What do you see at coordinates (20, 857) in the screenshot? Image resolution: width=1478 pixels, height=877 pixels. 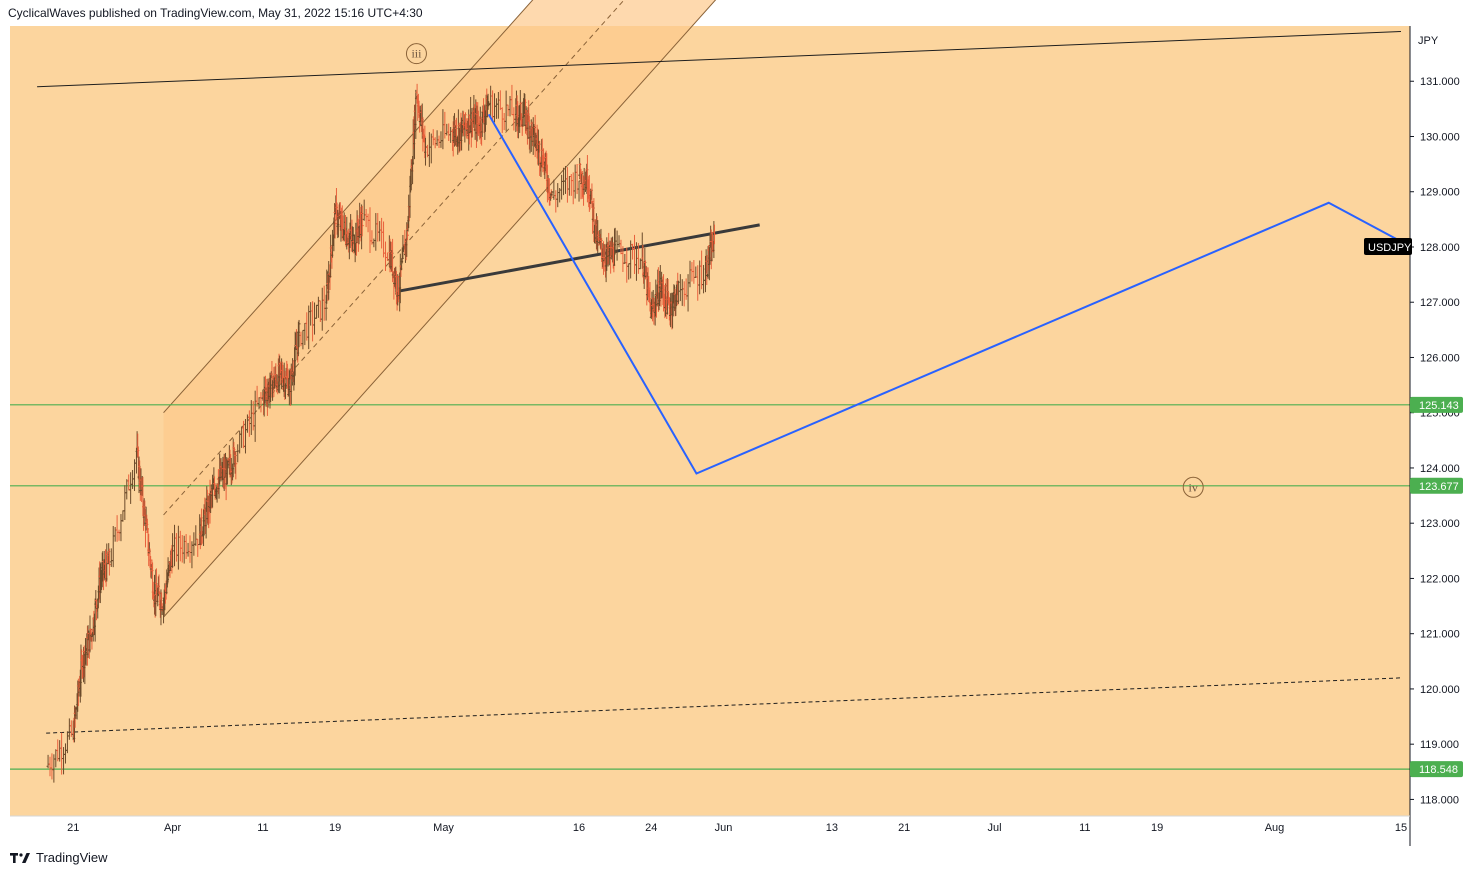 I see `tradingview-logo-icon` at bounding box center [20, 857].